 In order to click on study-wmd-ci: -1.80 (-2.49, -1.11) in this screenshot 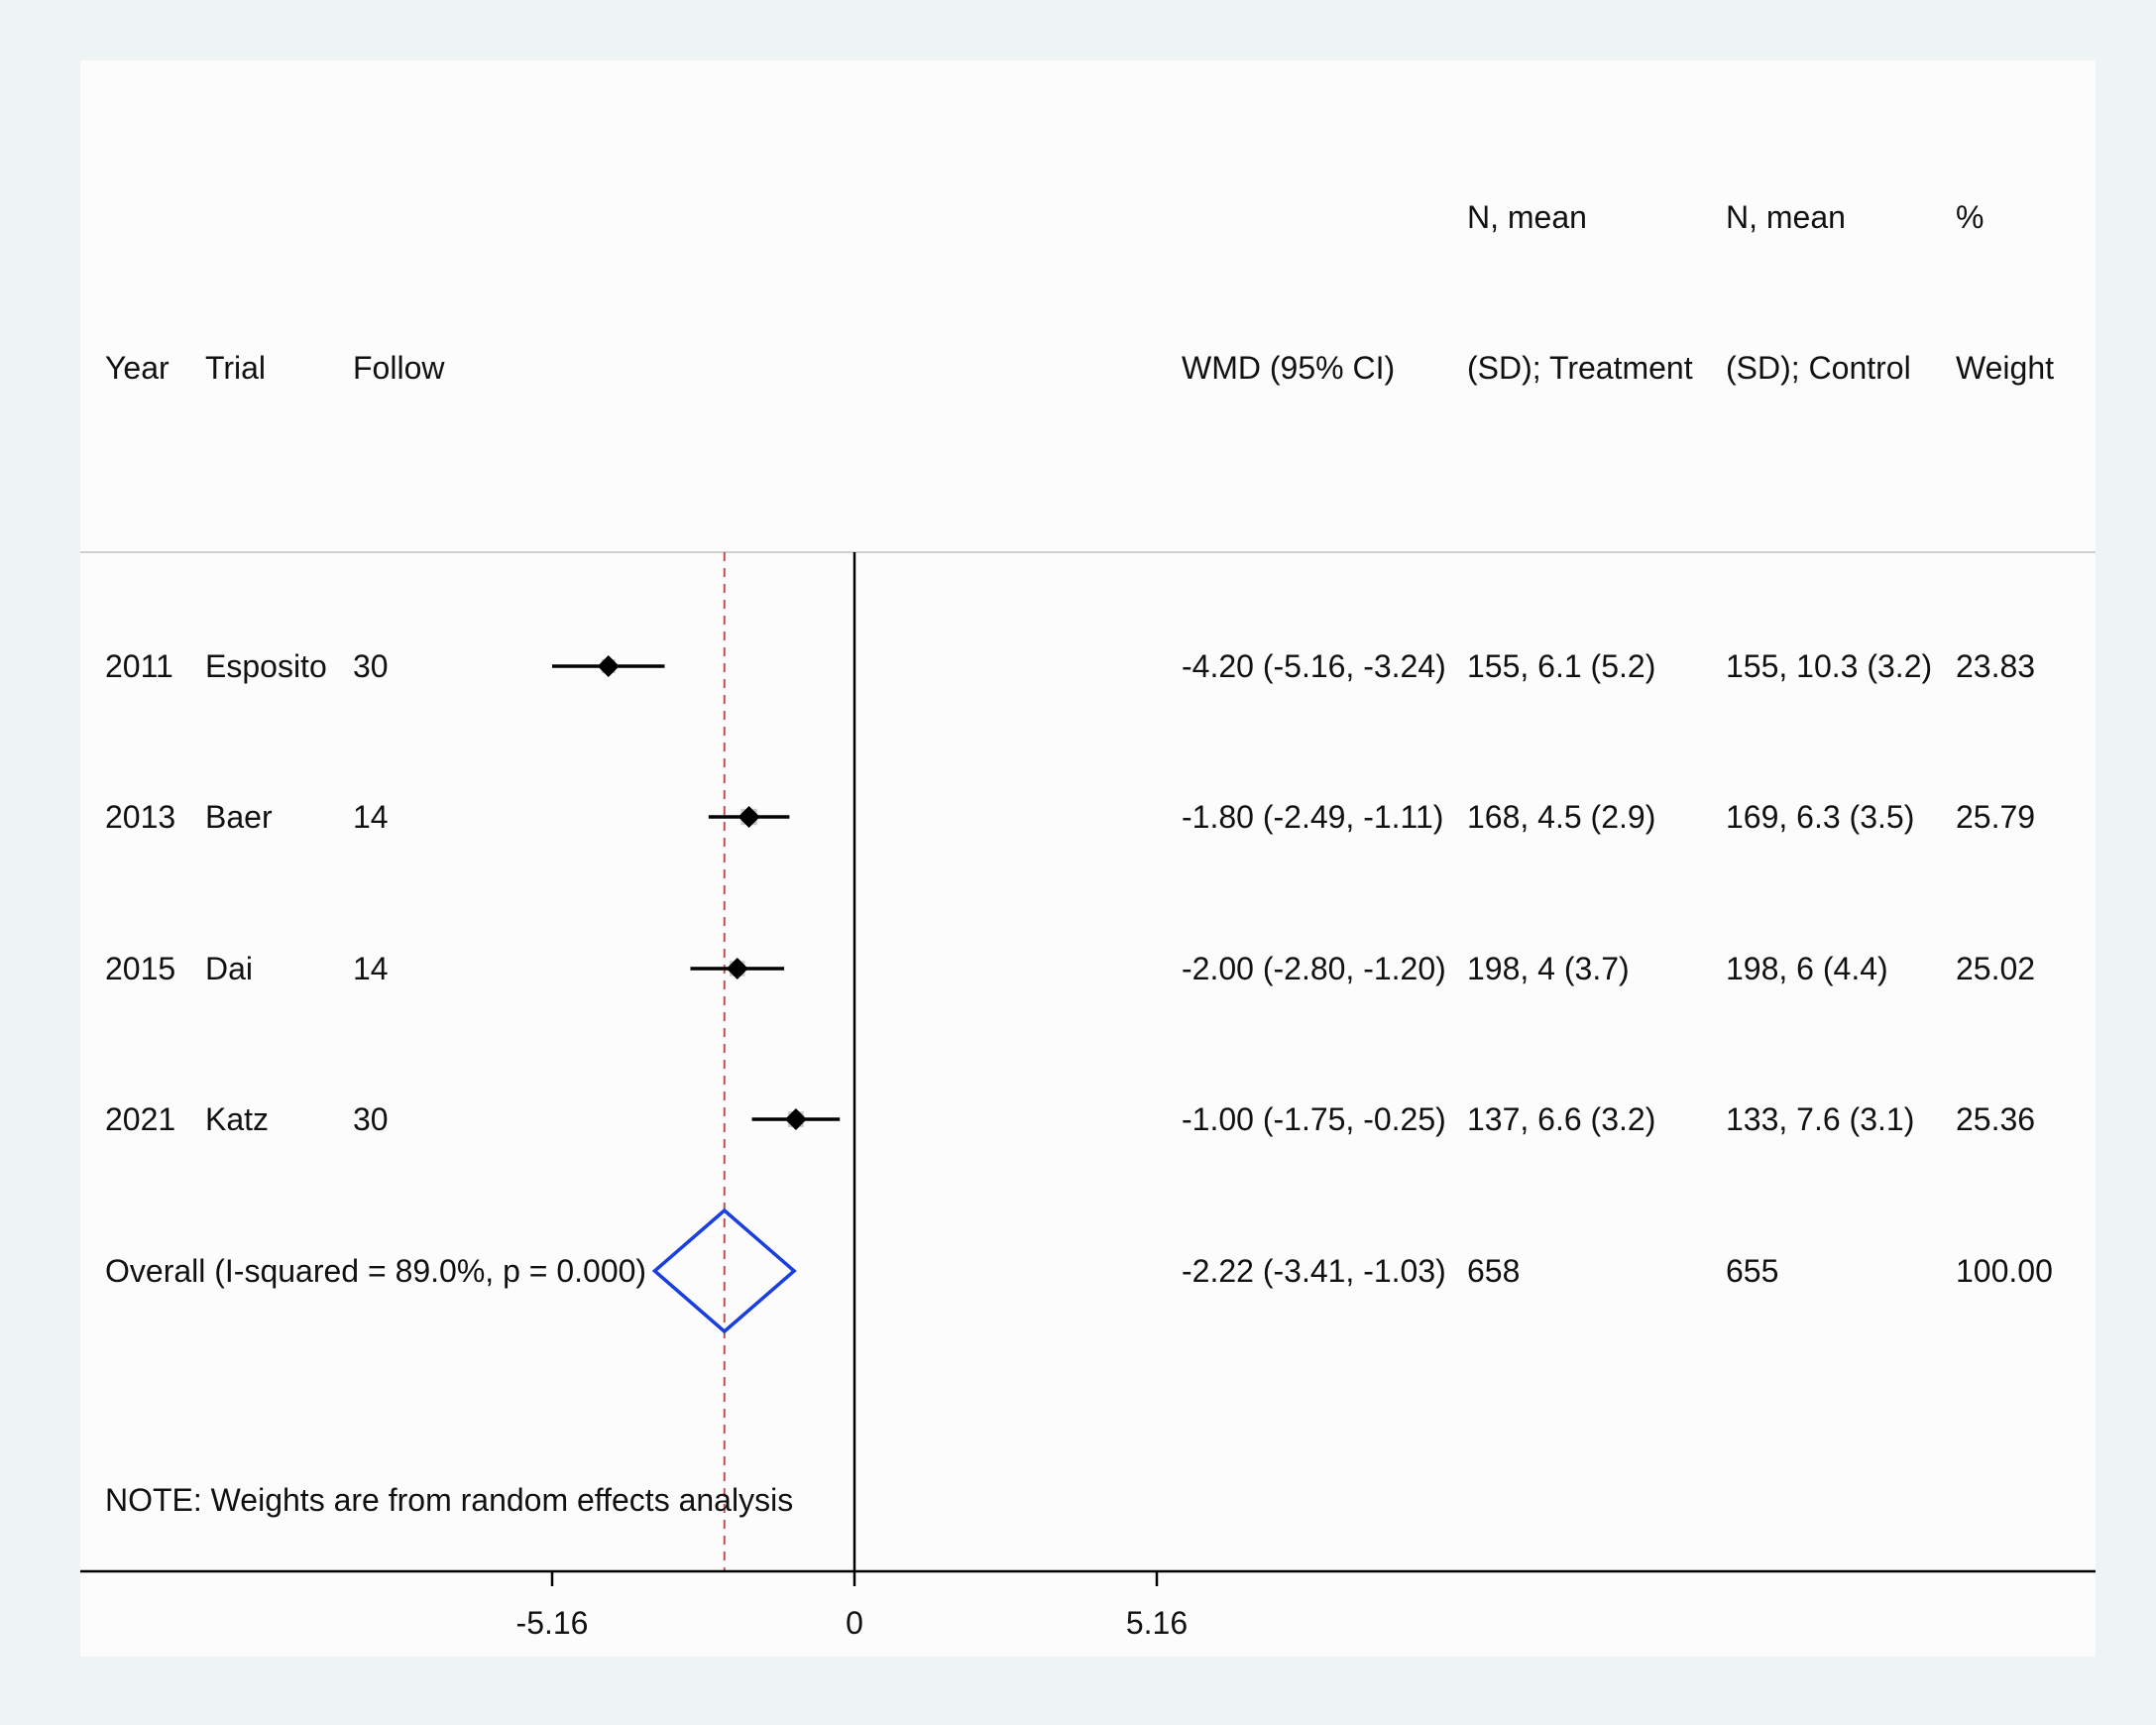, I will do `click(1312, 817)`.